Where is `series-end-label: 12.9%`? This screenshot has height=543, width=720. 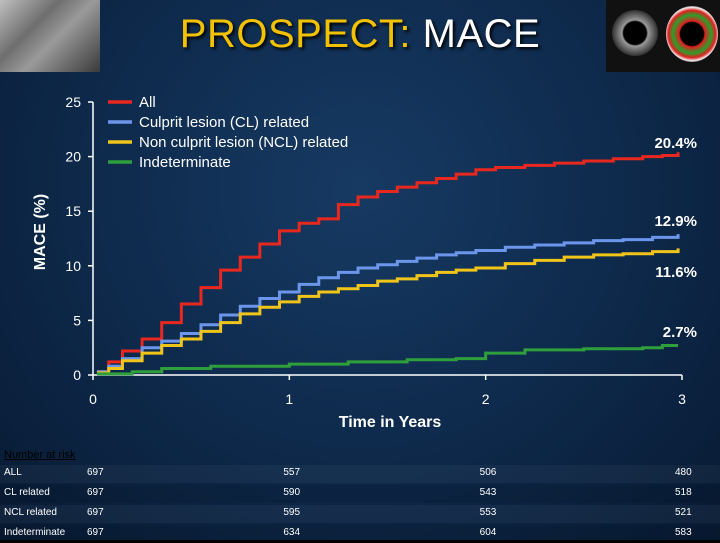
series-end-label: 12.9% is located at coordinates (675, 221).